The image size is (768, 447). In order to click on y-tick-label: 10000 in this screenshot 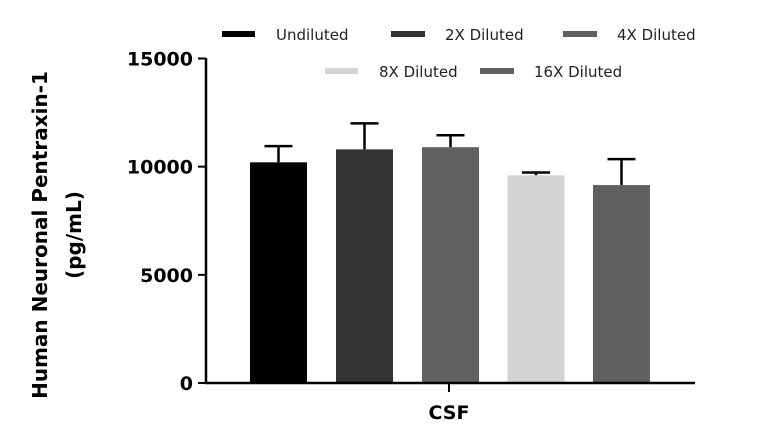, I will do `click(160, 168)`.